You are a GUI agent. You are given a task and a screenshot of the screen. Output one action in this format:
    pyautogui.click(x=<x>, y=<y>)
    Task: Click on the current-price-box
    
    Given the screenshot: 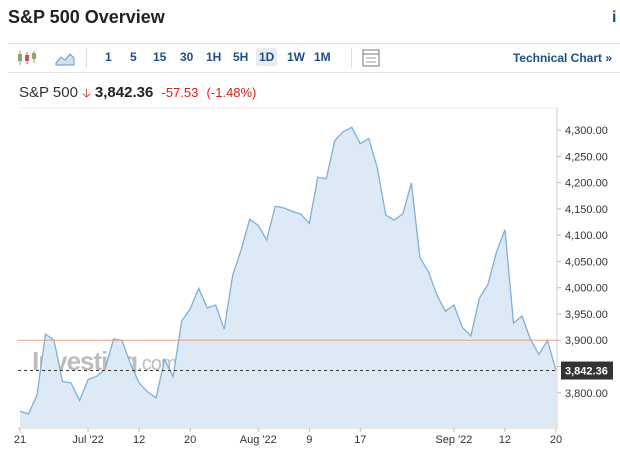 What is the action you would take?
    pyautogui.click(x=587, y=370)
    